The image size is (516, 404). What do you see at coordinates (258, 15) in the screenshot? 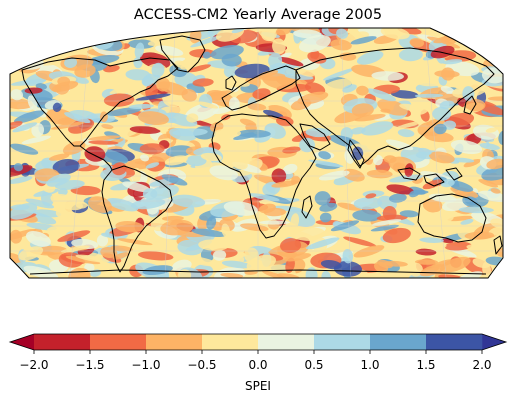
I see `map-title: ACCESS-CM2 Yearly Average 2005` at bounding box center [258, 15].